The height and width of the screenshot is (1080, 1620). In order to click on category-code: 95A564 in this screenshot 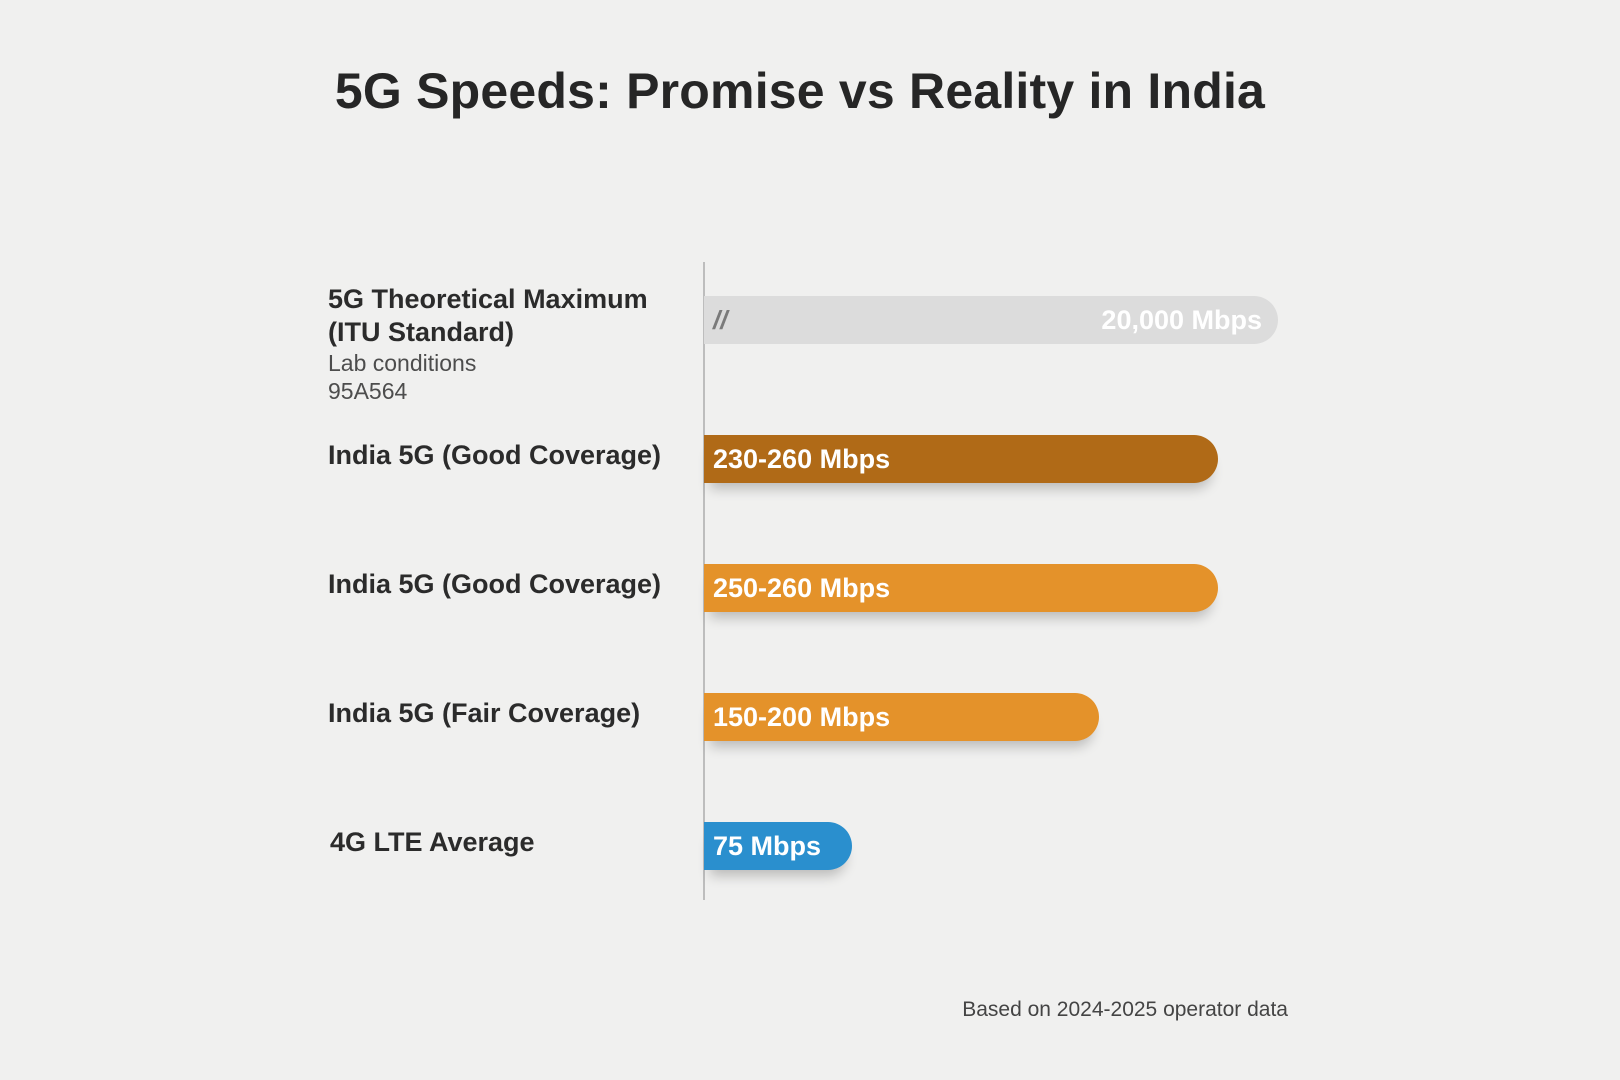, I will do `click(368, 391)`.